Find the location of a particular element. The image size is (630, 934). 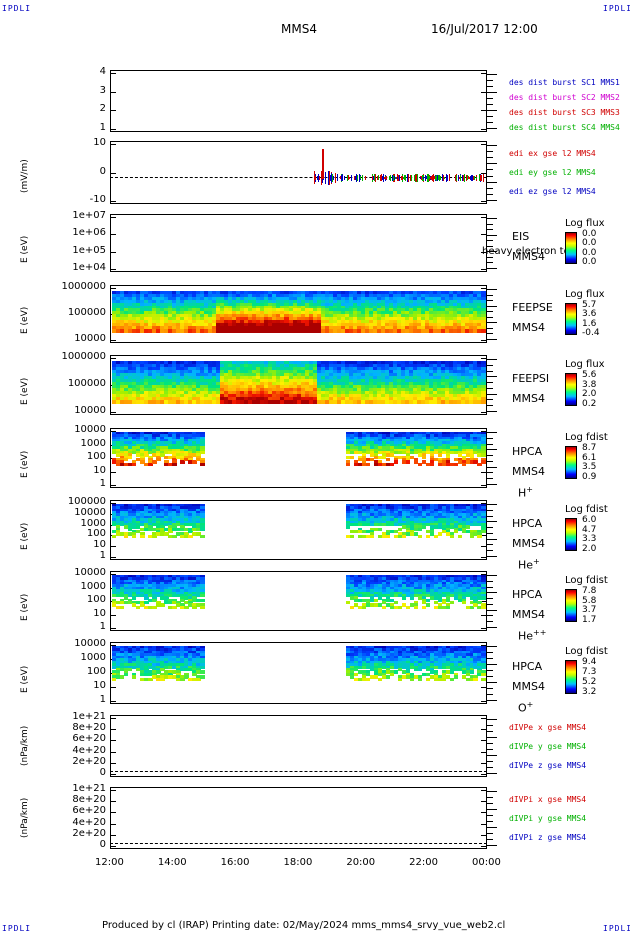

y-tick-hpca_o: 10 is located at coordinates (99, 685).